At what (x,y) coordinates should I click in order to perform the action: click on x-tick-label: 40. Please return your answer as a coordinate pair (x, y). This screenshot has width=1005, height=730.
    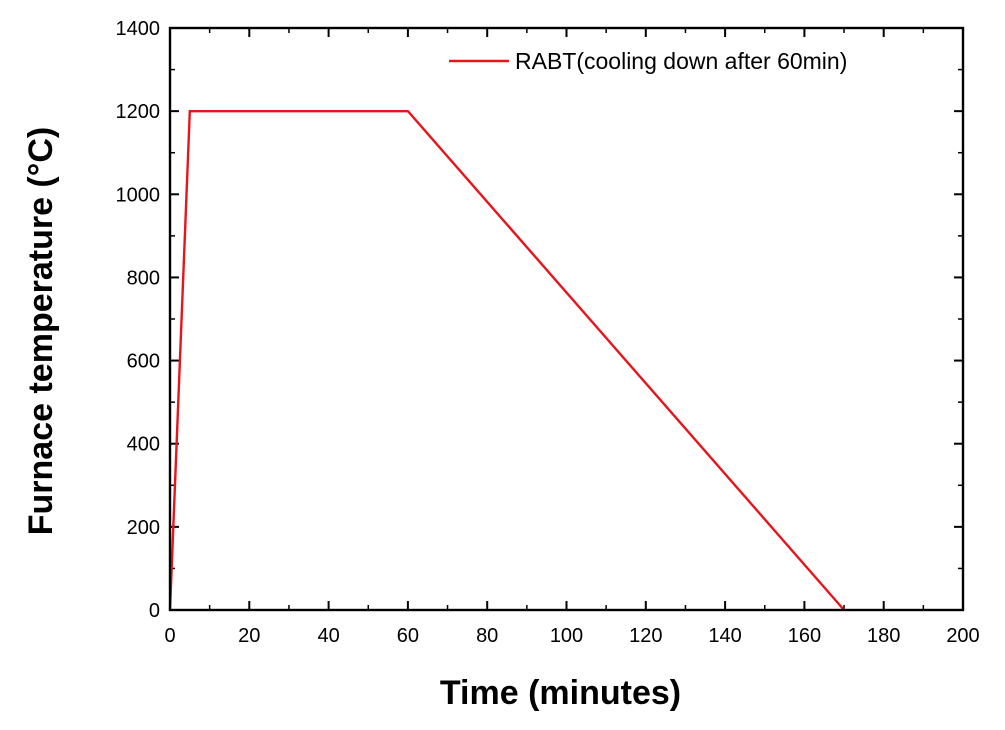
    Looking at the image, I should click on (328, 636).